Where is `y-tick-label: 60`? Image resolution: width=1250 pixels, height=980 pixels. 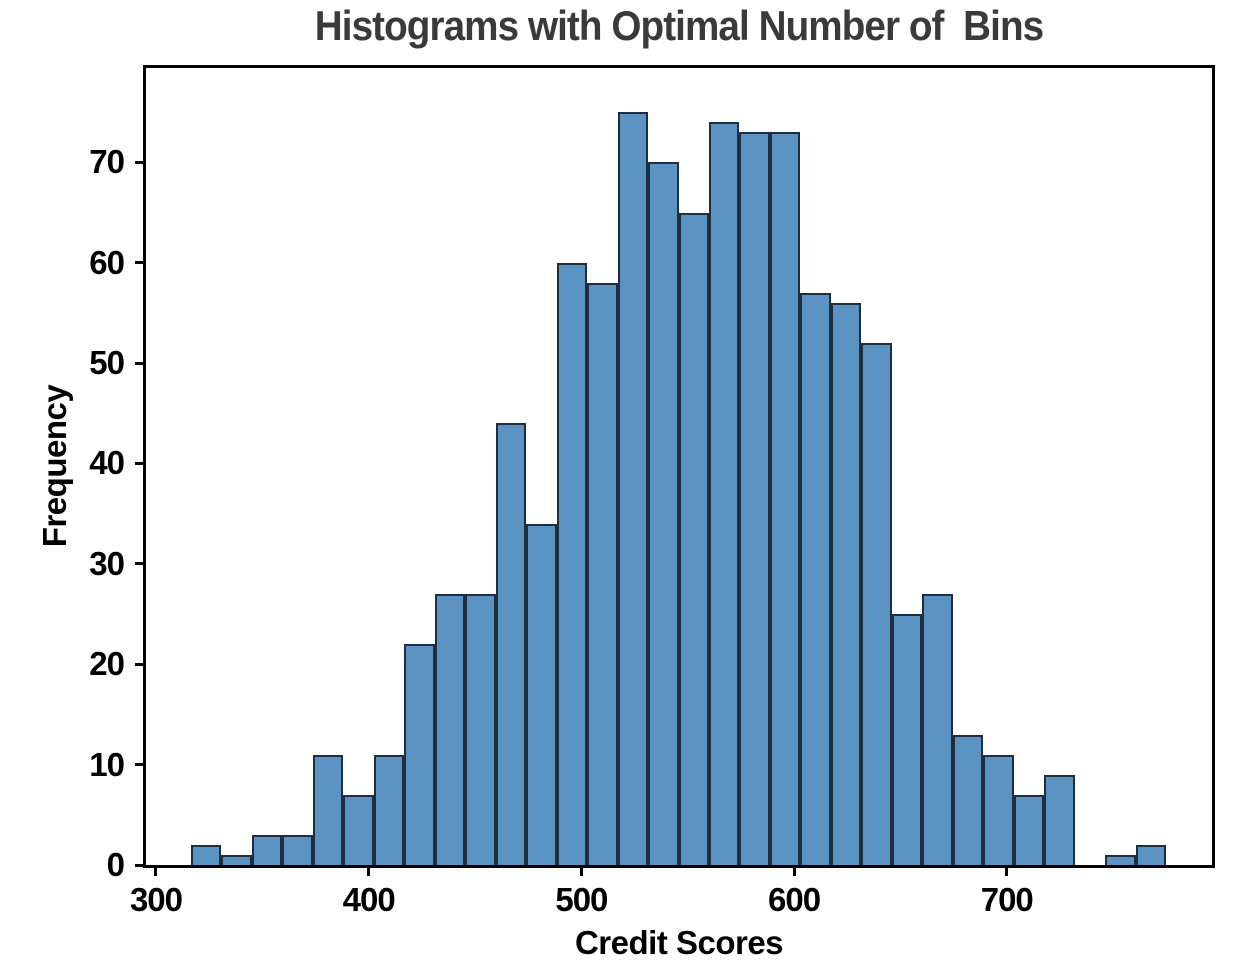
y-tick-label: 60 is located at coordinates (107, 262).